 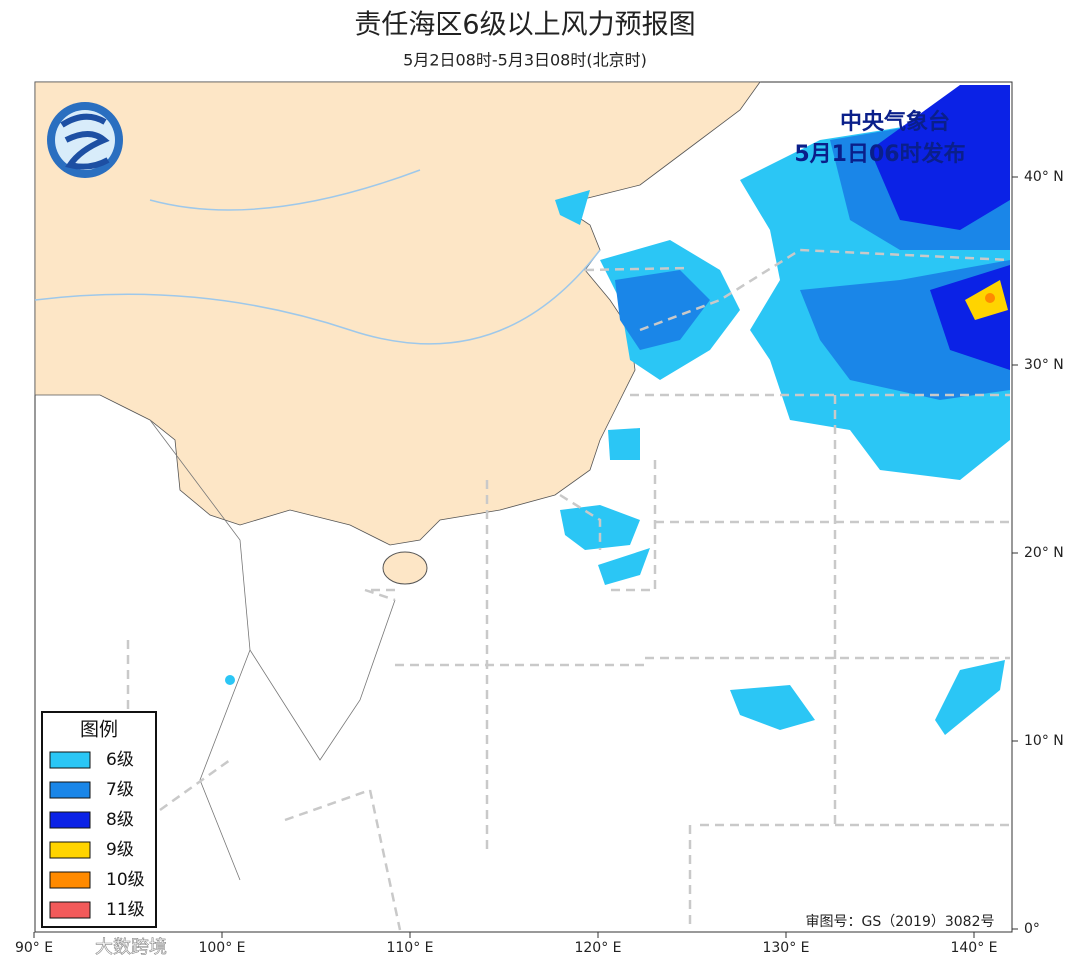 What do you see at coordinates (895, 122) in the screenshot?
I see `issuer-name: 中央气象台` at bounding box center [895, 122].